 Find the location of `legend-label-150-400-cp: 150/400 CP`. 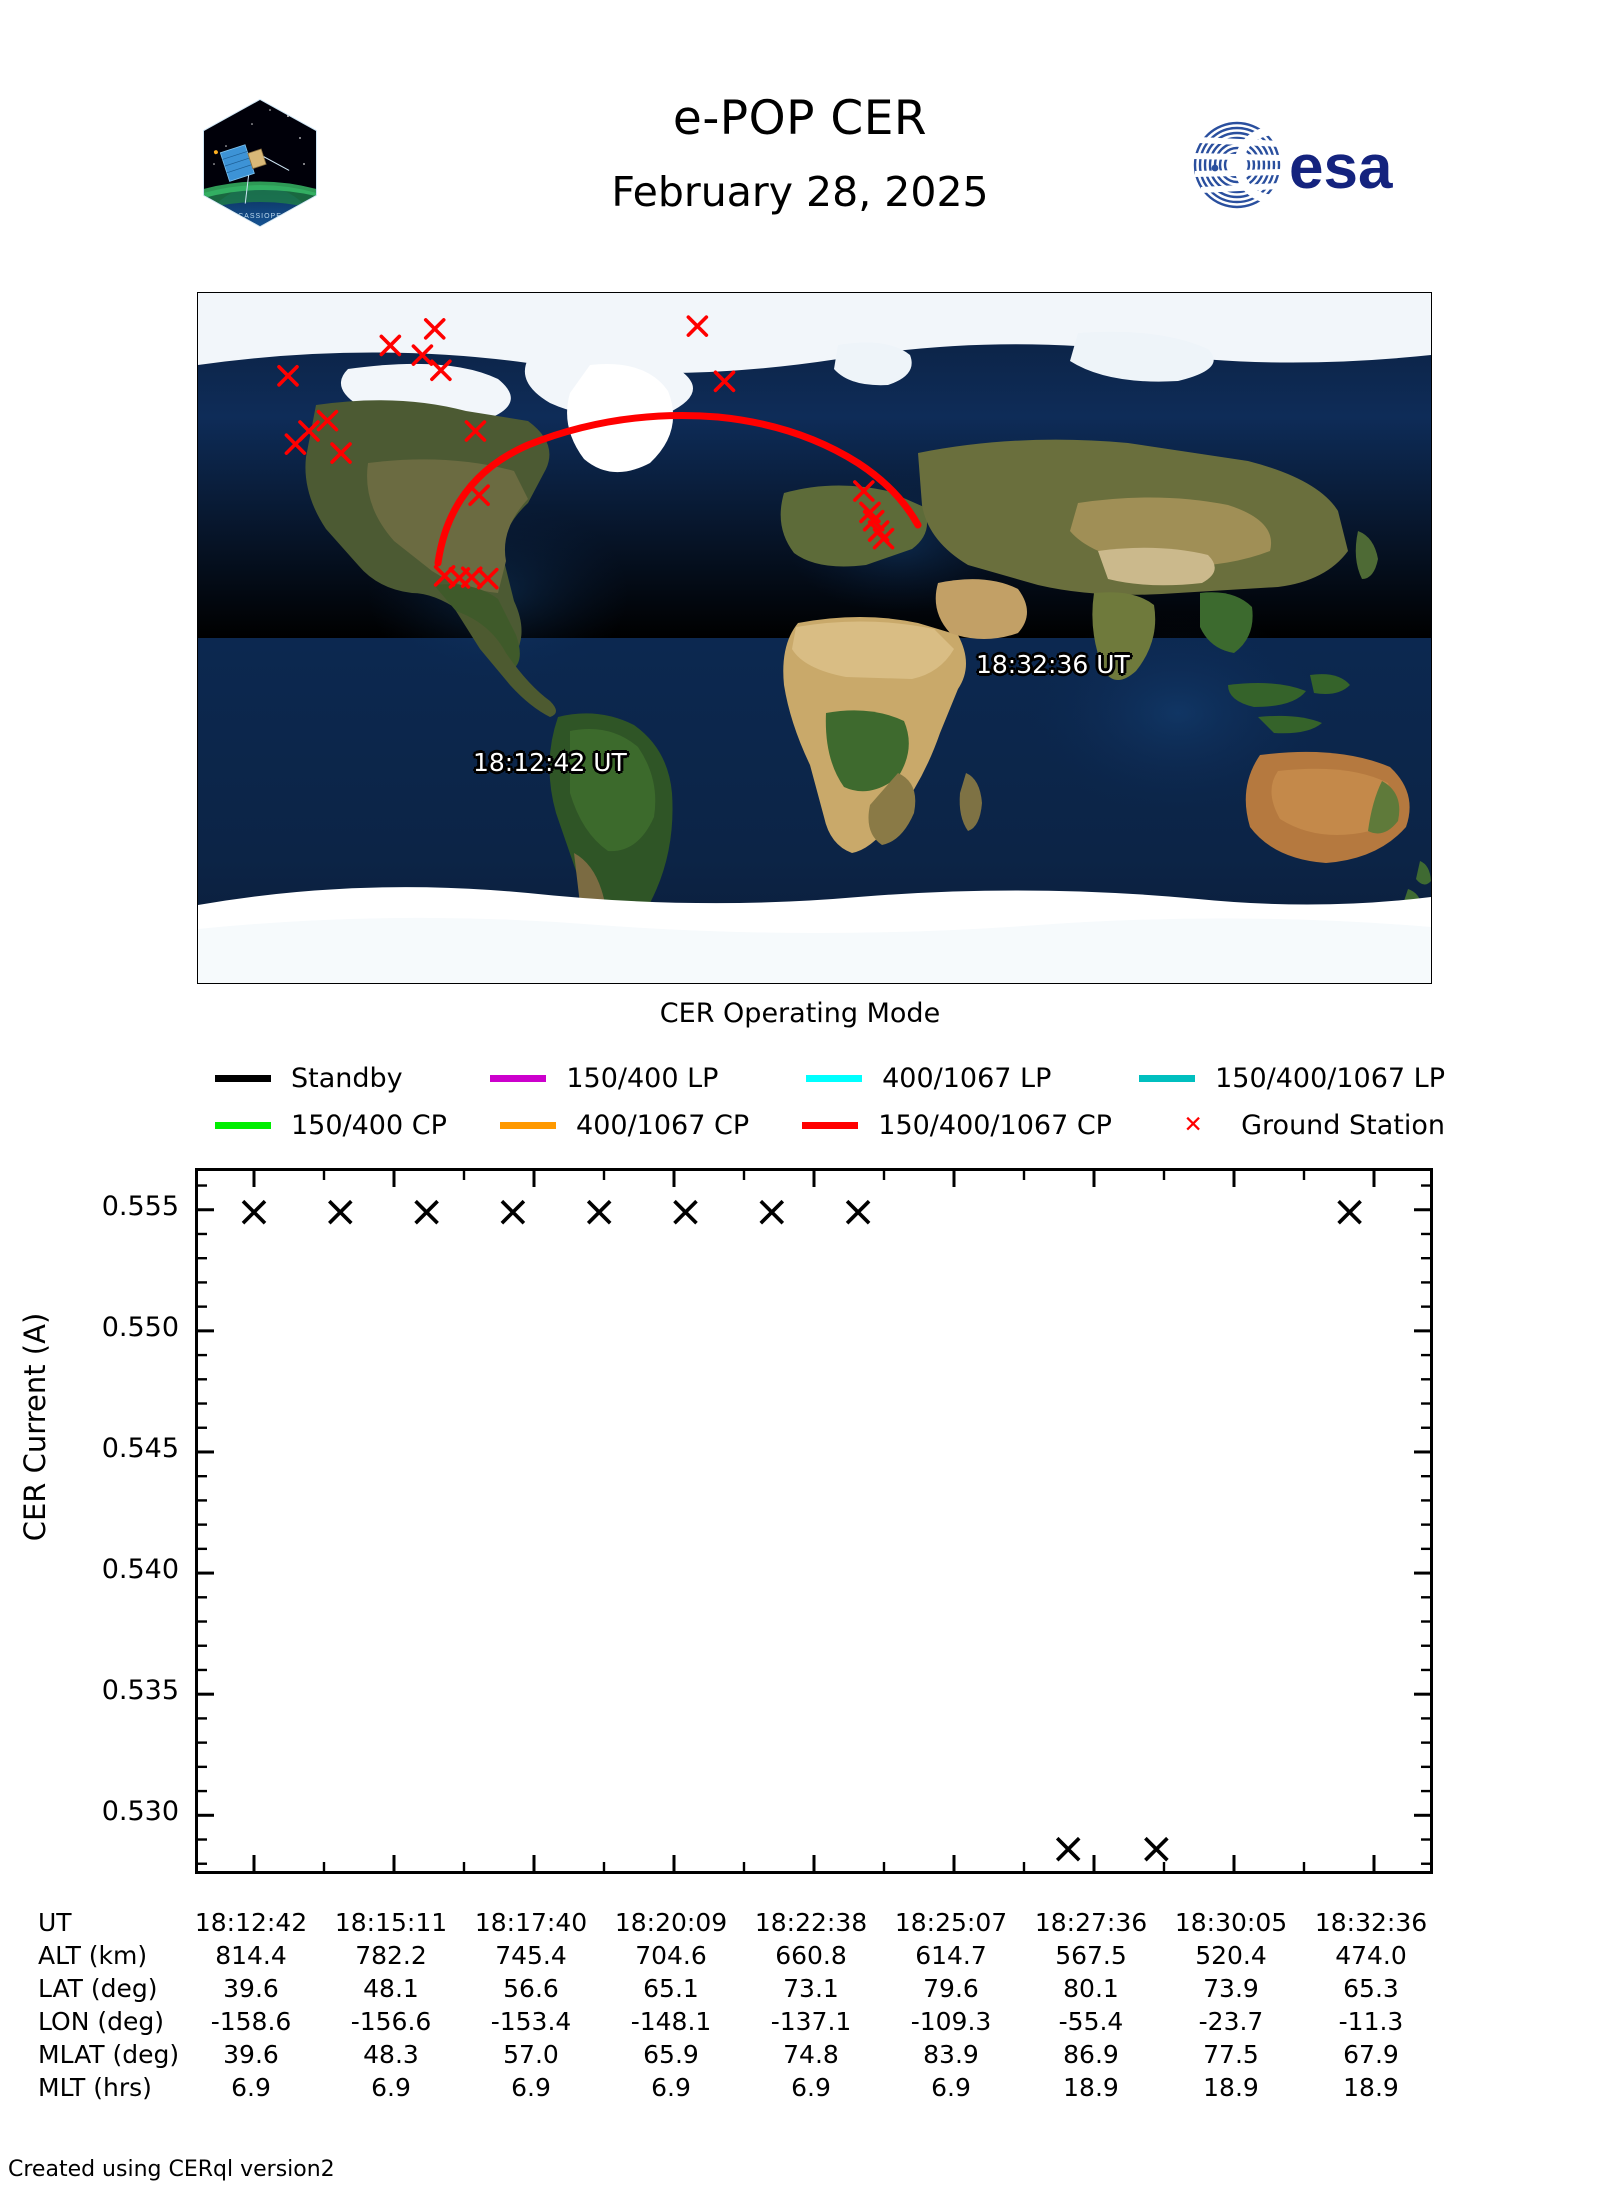

legend-label-150-400-cp: 150/400 CP is located at coordinates (369, 1125).